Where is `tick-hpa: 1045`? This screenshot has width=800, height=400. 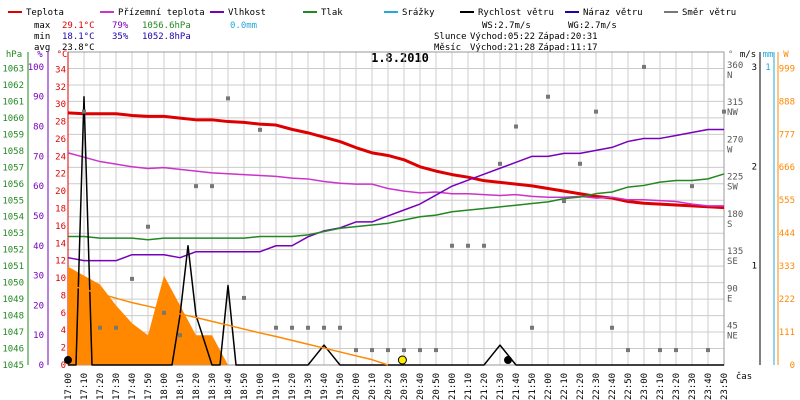 tick-hpa: 1045 is located at coordinates (13, 366).